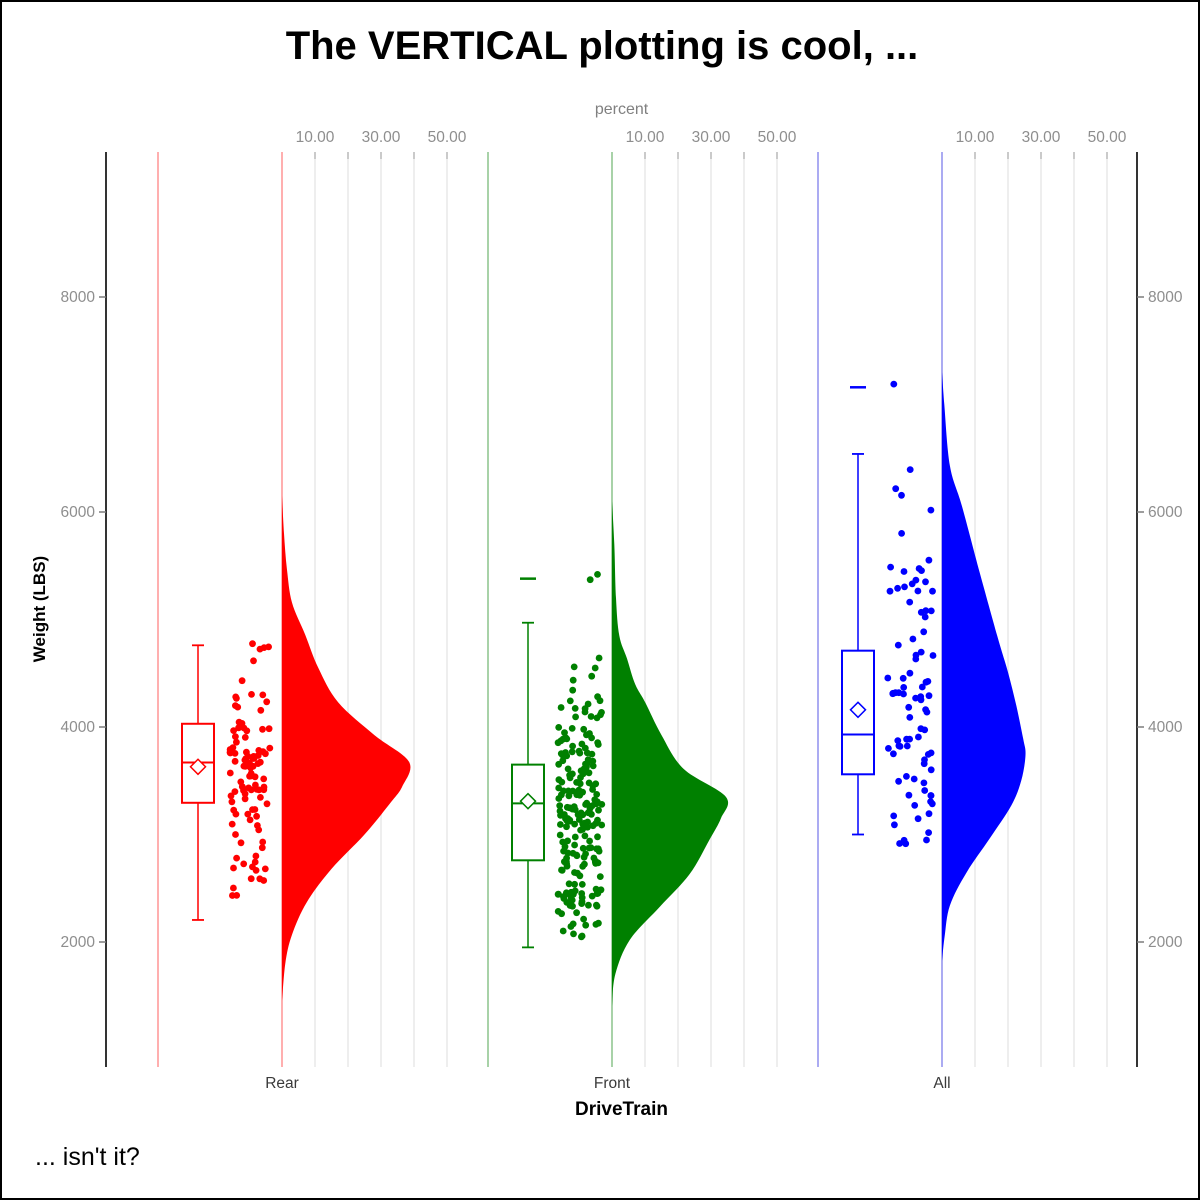  Describe the element at coordinates (528, 812) in the screenshot. I see `box-front` at that location.